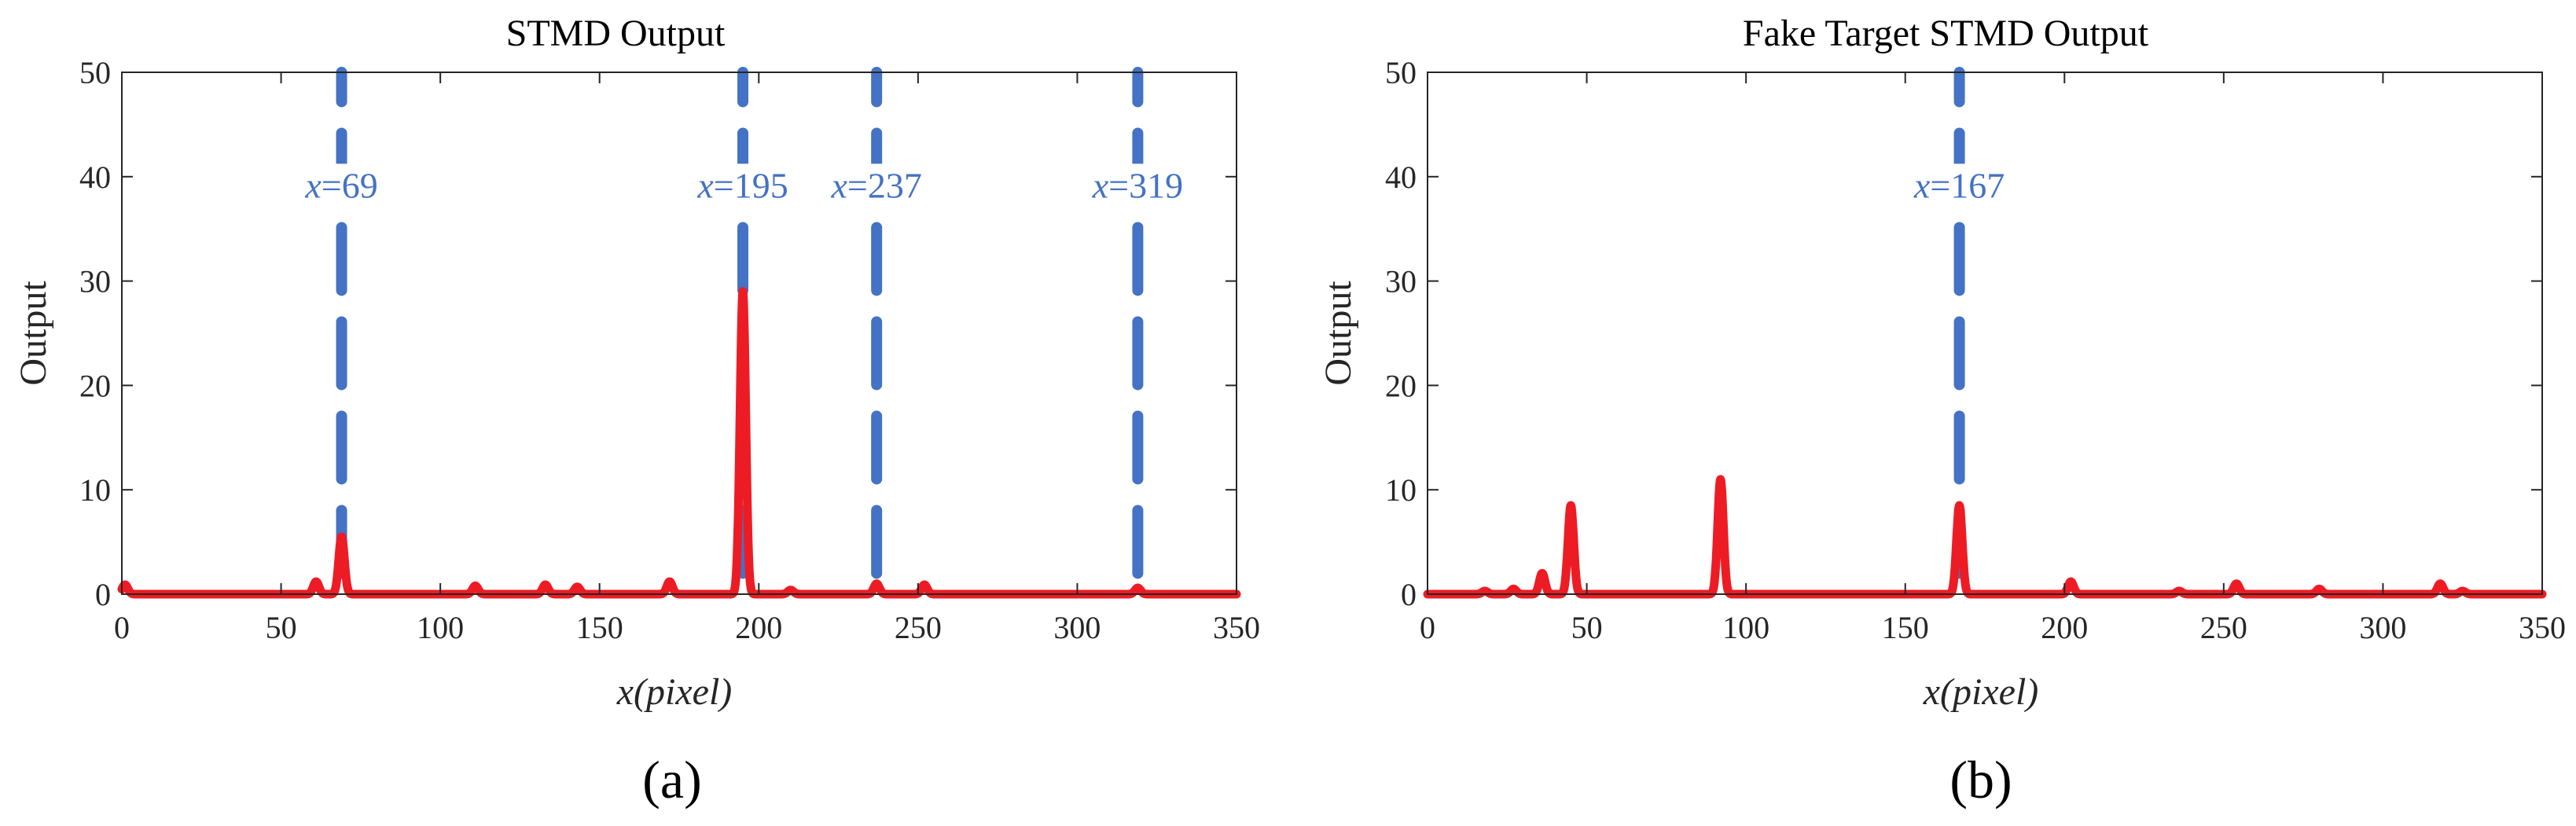 The width and height of the screenshot is (2576, 826). I want to click on marker-label-val: =195, so click(751, 185).